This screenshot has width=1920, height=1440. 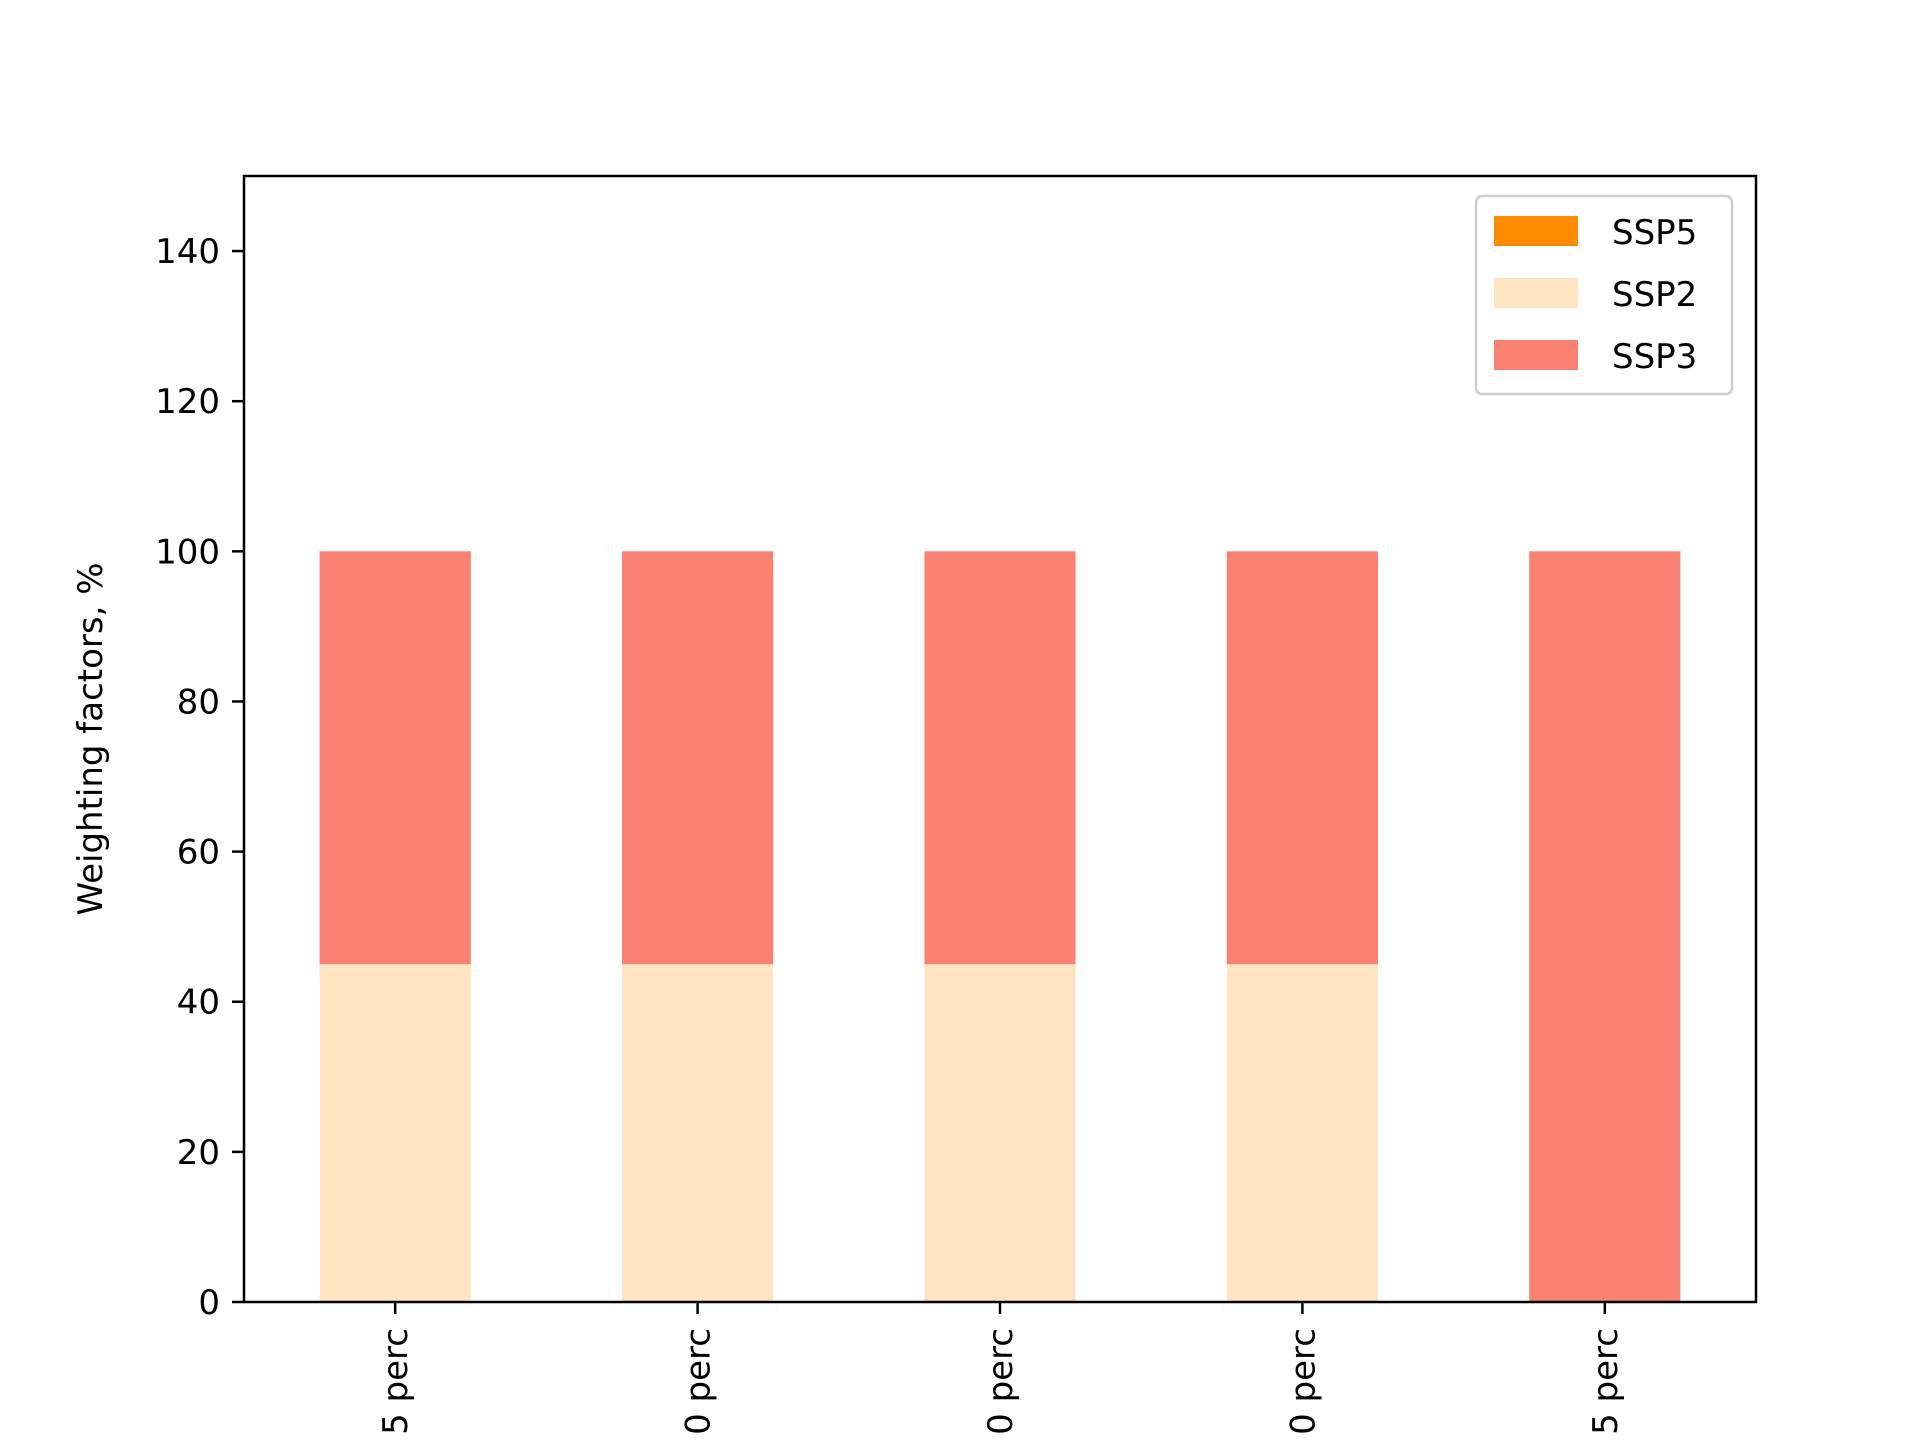 I want to click on legend-label-ssp5: SSP5, so click(x=1654, y=233).